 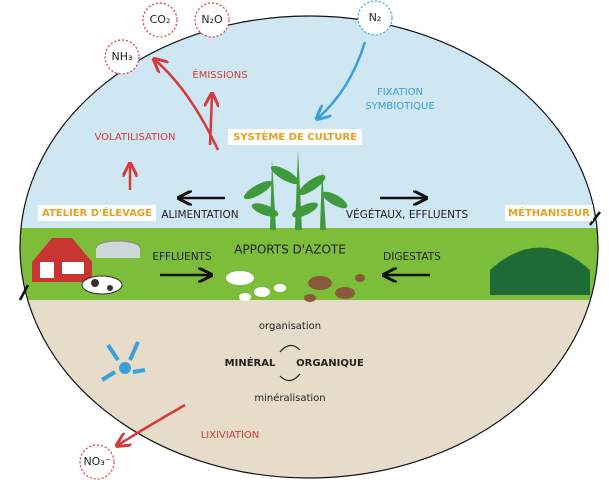 What do you see at coordinates (330, 363) in the screenshot?
I see `cycle-label: ORGANIQUE` at bounding box center [330, 363].